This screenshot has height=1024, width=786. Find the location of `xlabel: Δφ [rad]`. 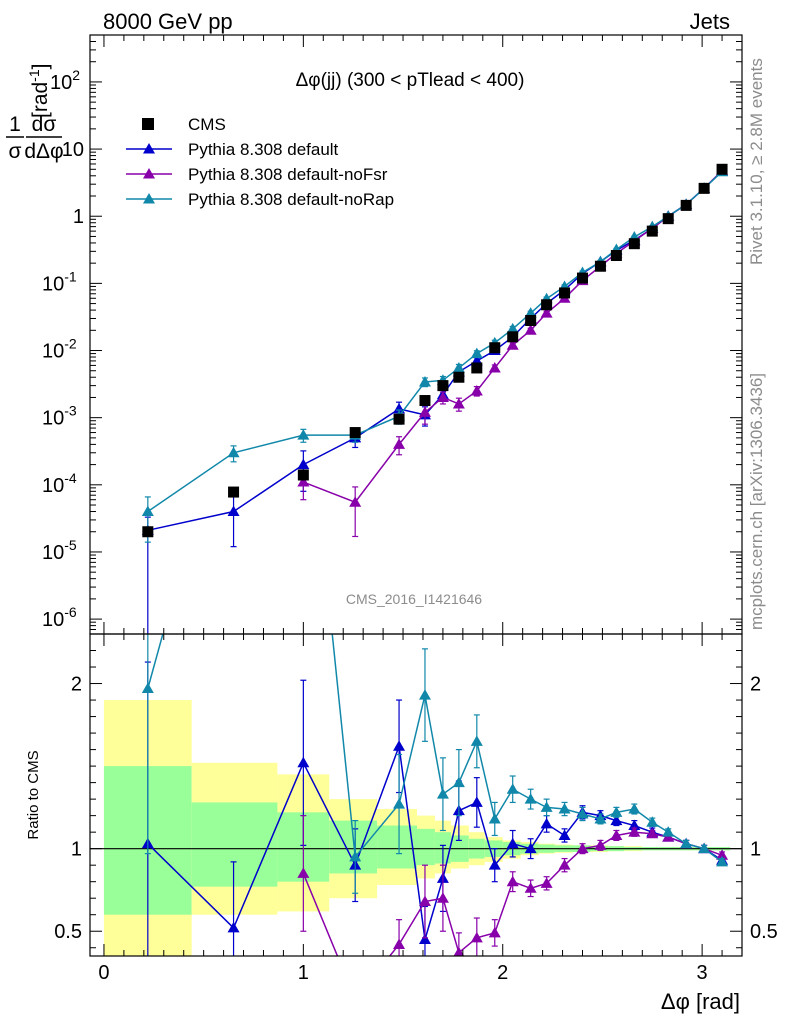

xlabel: Δφ [rad] is located at coordinates (700, 1001).